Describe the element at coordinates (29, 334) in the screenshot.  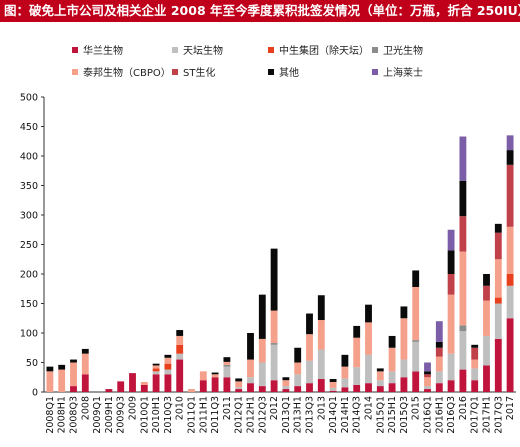
I see `y-tick-label: 100` at that location.